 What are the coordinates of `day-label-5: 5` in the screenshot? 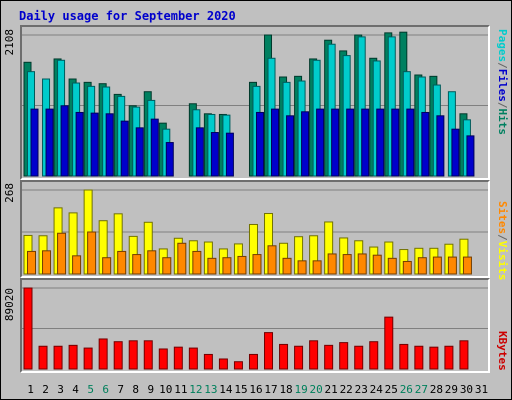 It's located at (90, 389).